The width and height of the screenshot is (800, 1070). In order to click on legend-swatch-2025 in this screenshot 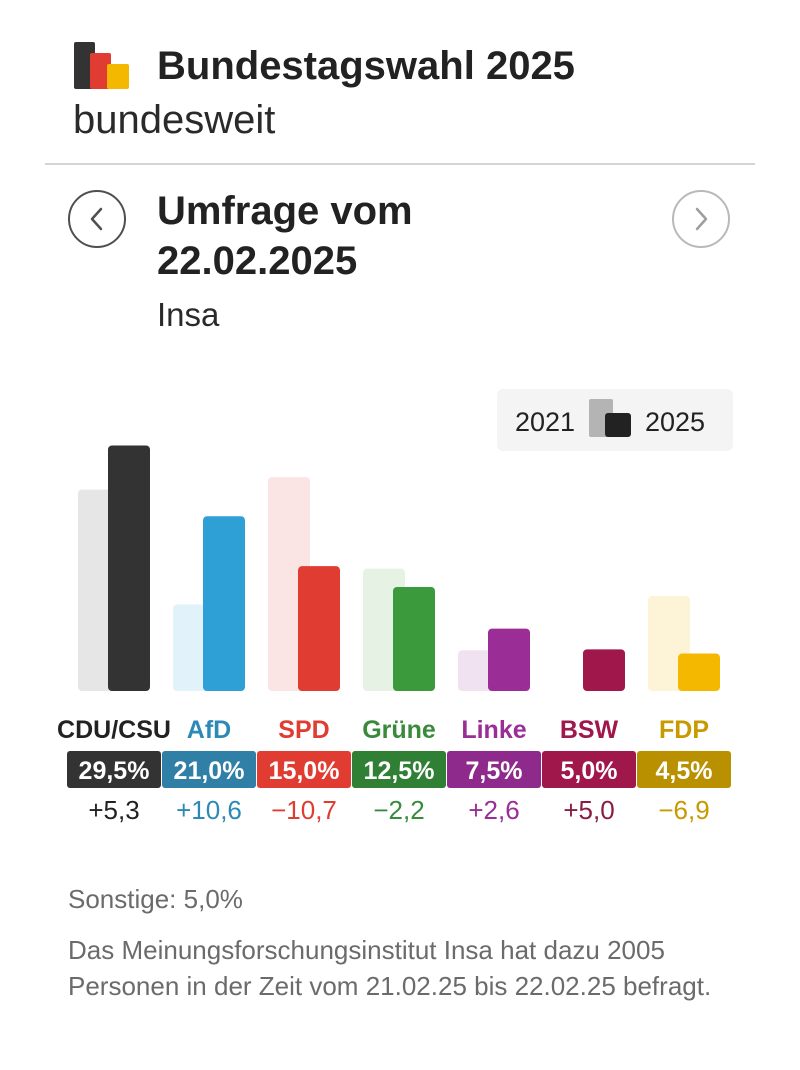, I will do `click(618, 425)`.